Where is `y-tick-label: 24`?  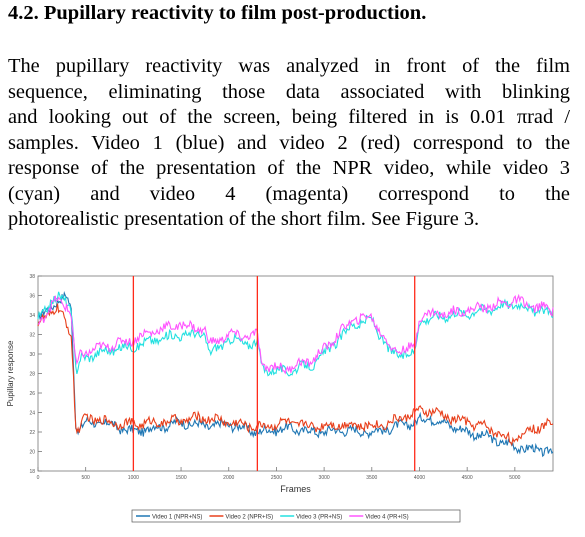 y-tick-label: 24 is located at coordinates (32, 414).